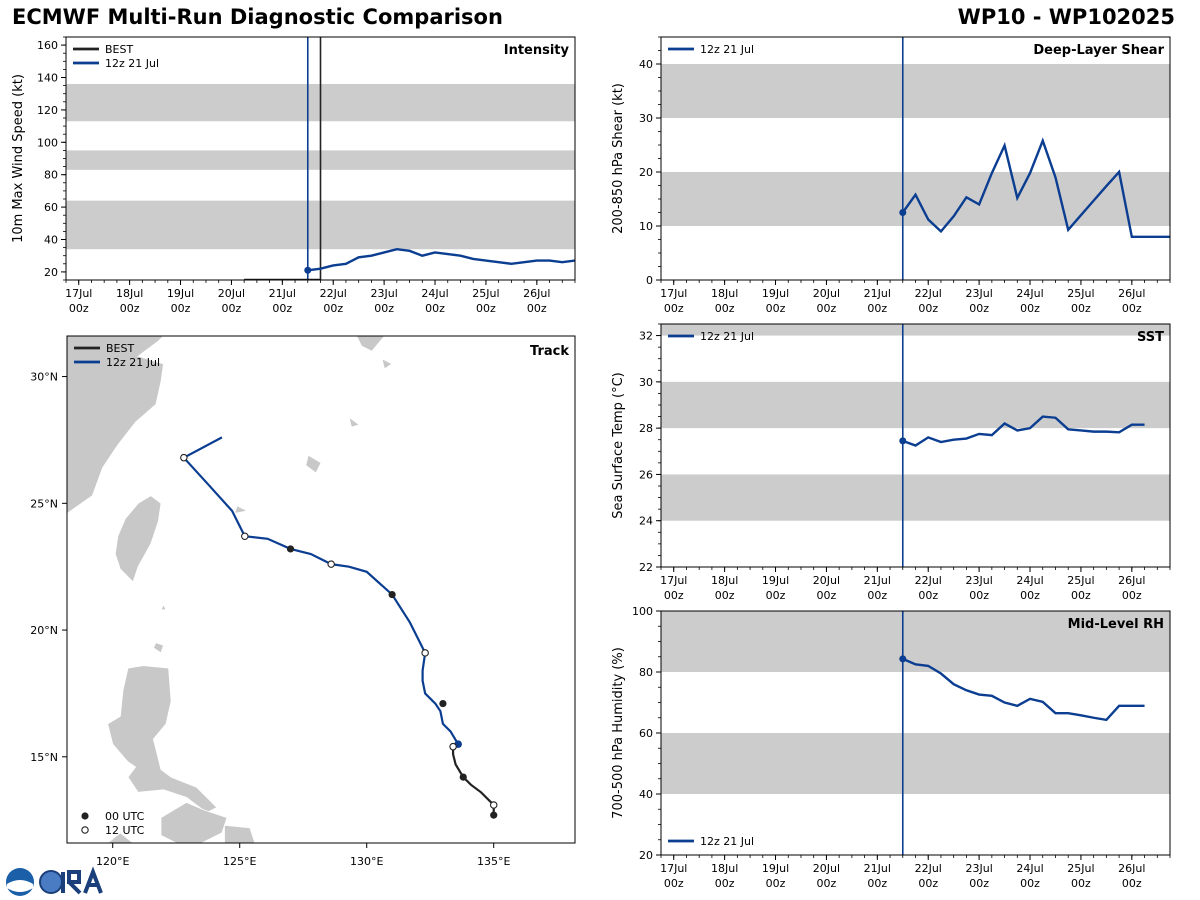 The height and width of the screenshot is (900, 1200). What do you see at coordinates (54, 881) in the screenshot?
I see `cira-logo` at bounding box center [54, 881].